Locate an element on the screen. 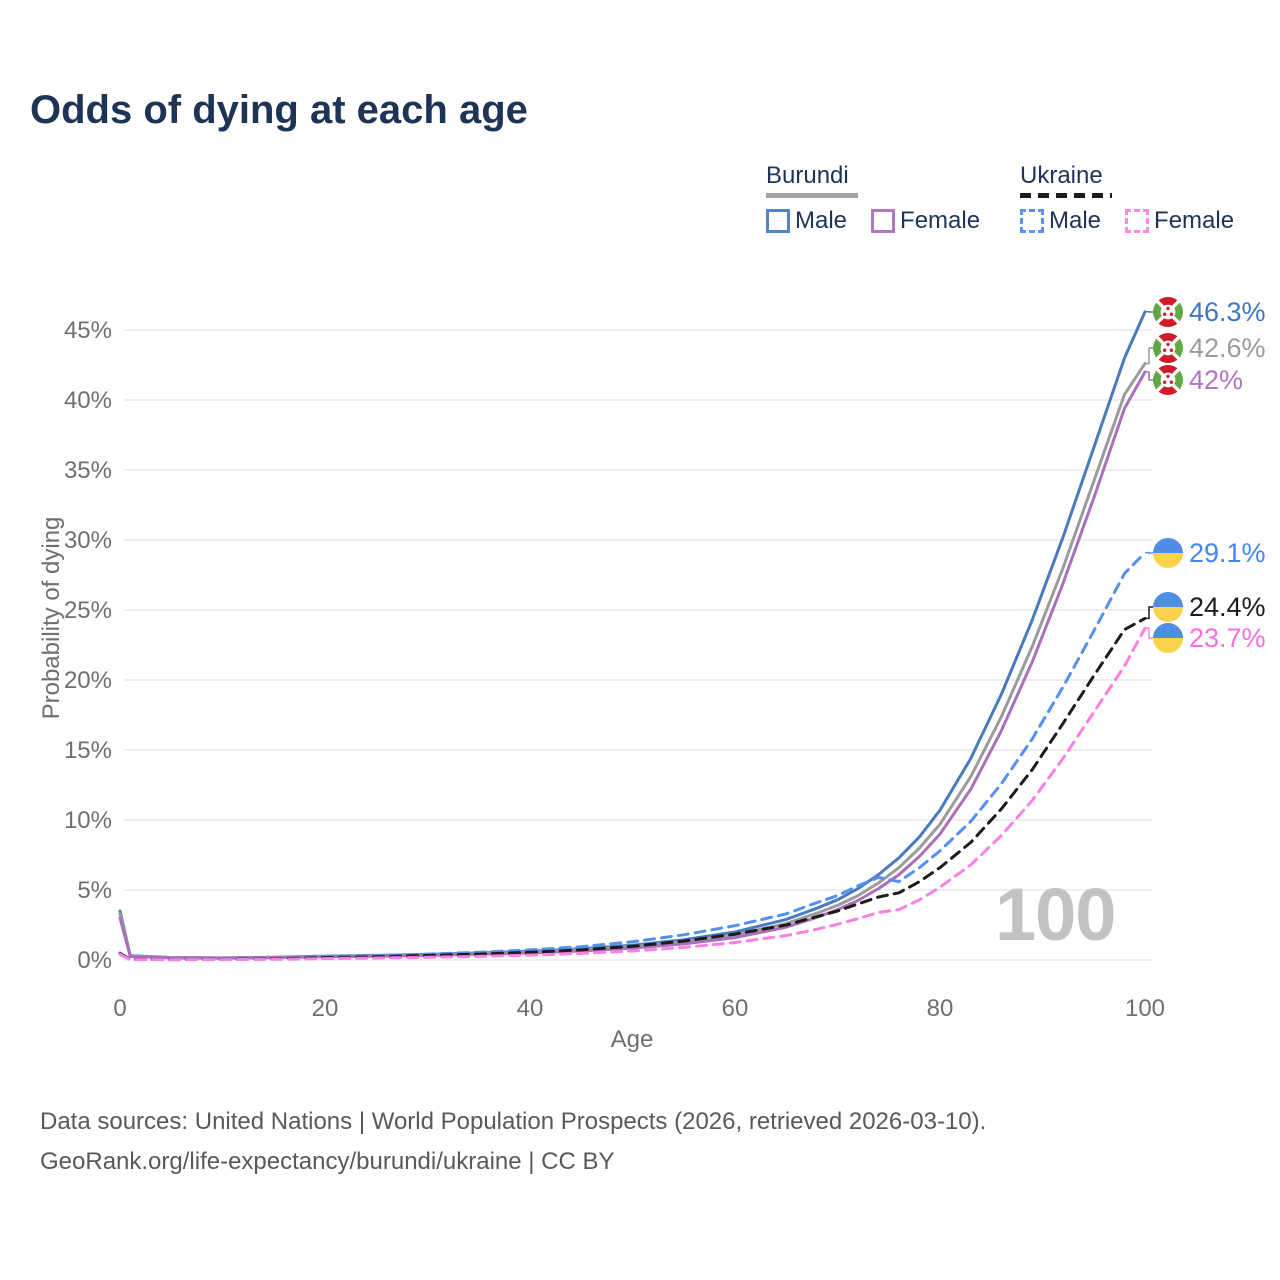 This screenshot has height=1280, width=1280. burundi-female-swatch-icon is located at coordinates (883, 221).